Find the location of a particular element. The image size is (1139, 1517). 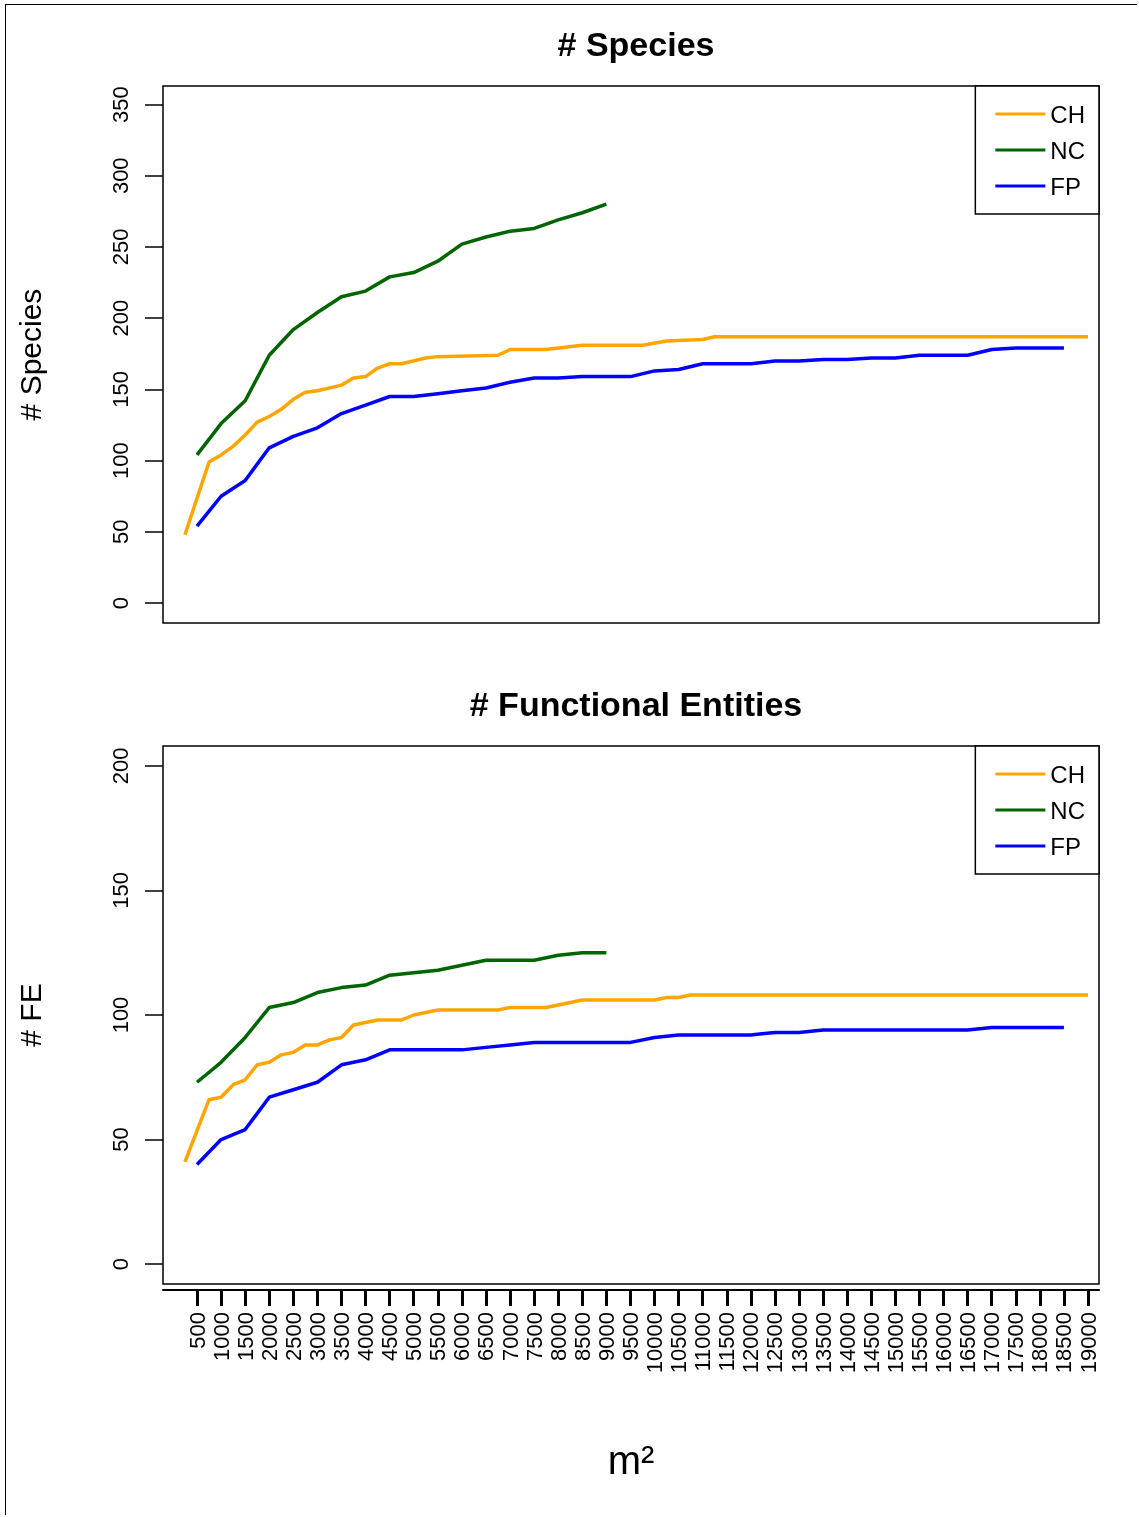

x-tick-label: 11000 is located at coordinates (703, 1342).